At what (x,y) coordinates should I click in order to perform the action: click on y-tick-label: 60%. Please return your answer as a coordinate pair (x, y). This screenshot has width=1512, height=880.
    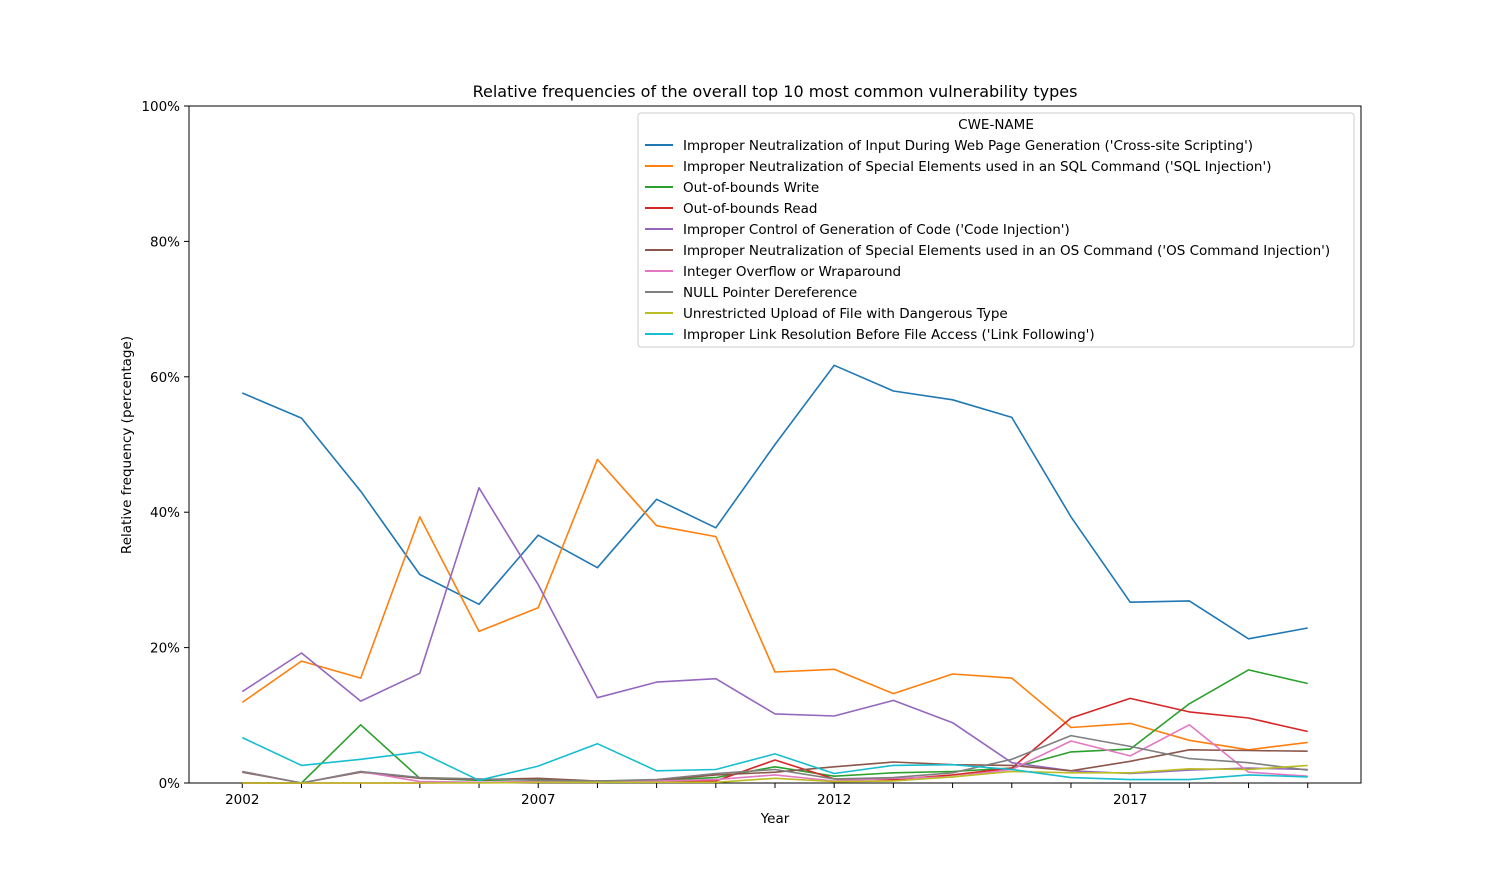
    Looking at the image, I should click on (165, 378).